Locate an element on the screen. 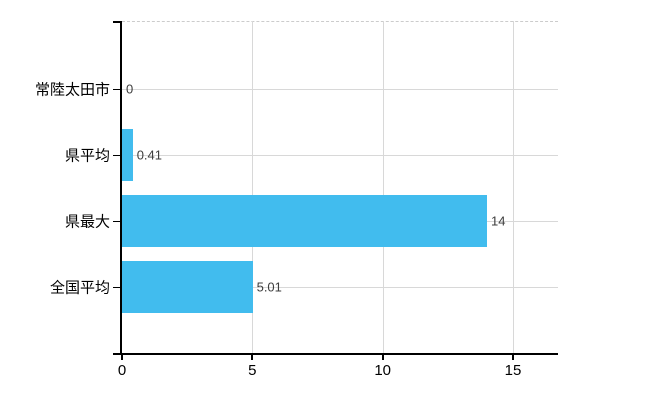  bar-value-label: 14 is located at coordinates (498, 221).